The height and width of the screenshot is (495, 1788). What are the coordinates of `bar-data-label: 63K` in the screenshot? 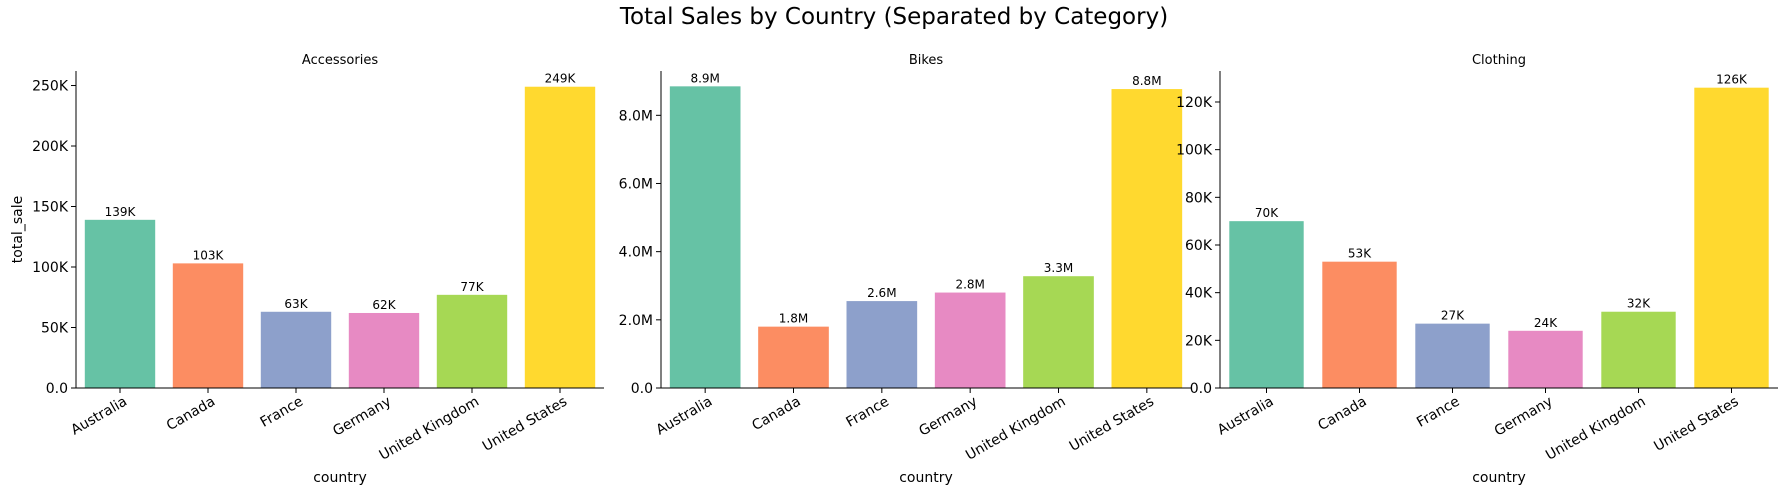 It's located at (296, 304).